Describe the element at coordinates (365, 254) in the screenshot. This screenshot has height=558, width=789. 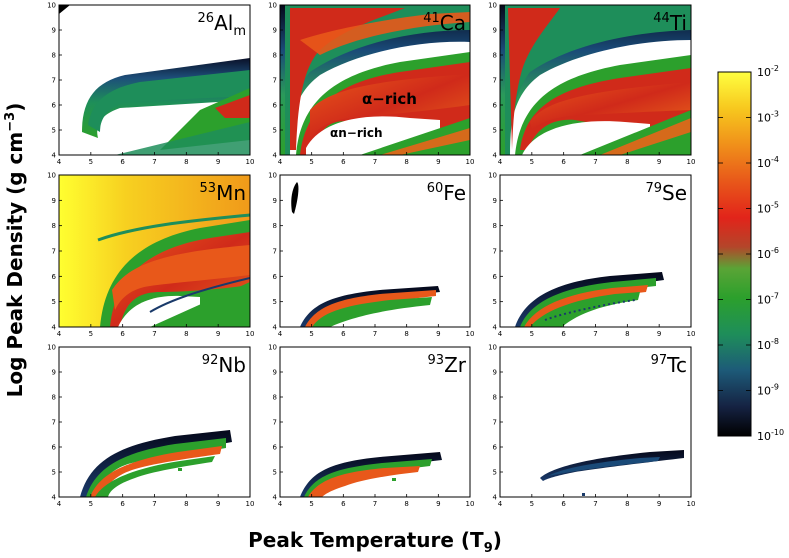
I see `fe60-heatmap` at that location.